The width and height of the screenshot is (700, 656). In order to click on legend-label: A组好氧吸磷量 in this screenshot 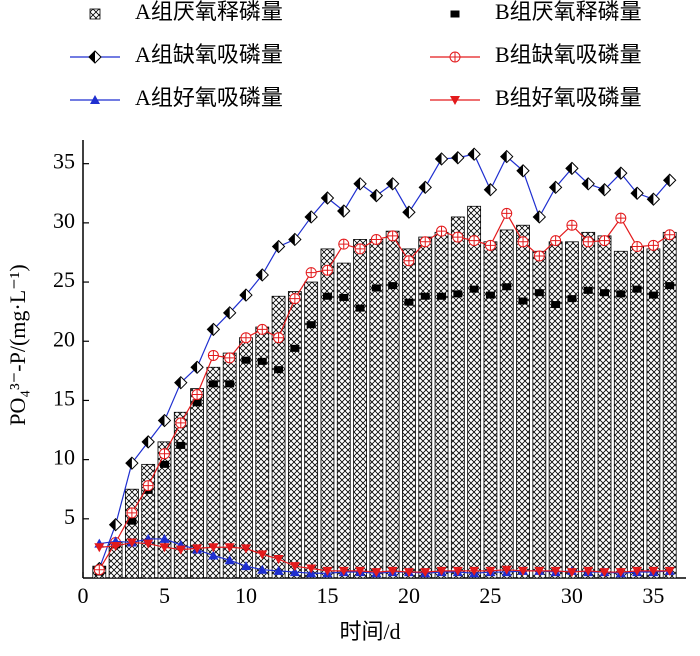, I will do `click(209, 97)`.